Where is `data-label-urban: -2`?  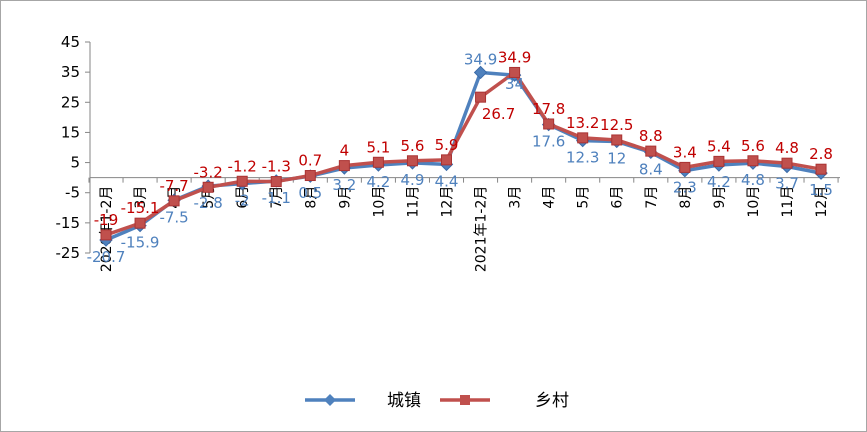
data-label-urban: -2 is located at coordinates (242, 201).